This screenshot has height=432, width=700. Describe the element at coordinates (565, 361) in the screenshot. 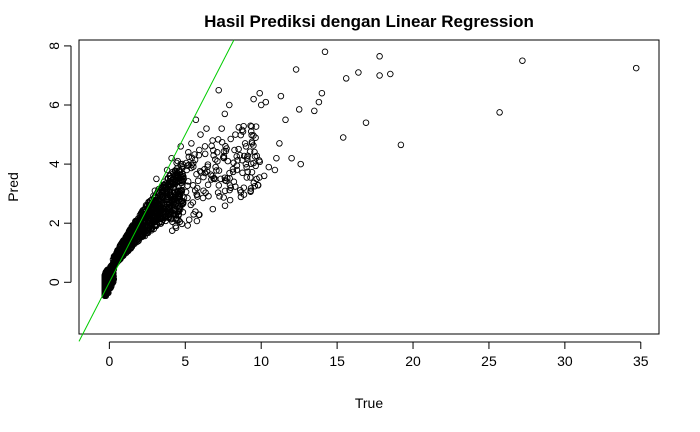

I see `x-tick-label: 30` at that location.